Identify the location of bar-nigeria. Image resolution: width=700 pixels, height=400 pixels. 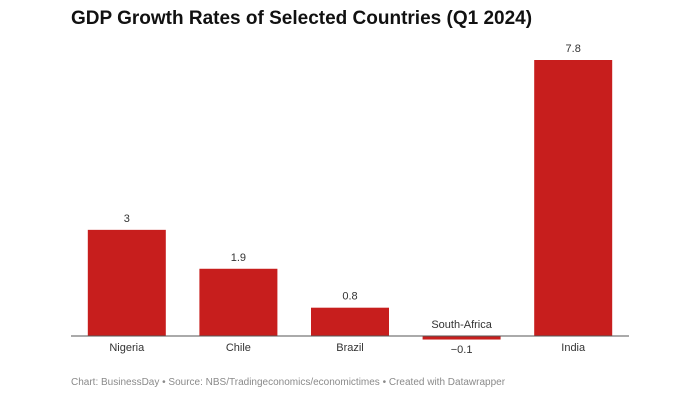
(126, 282).